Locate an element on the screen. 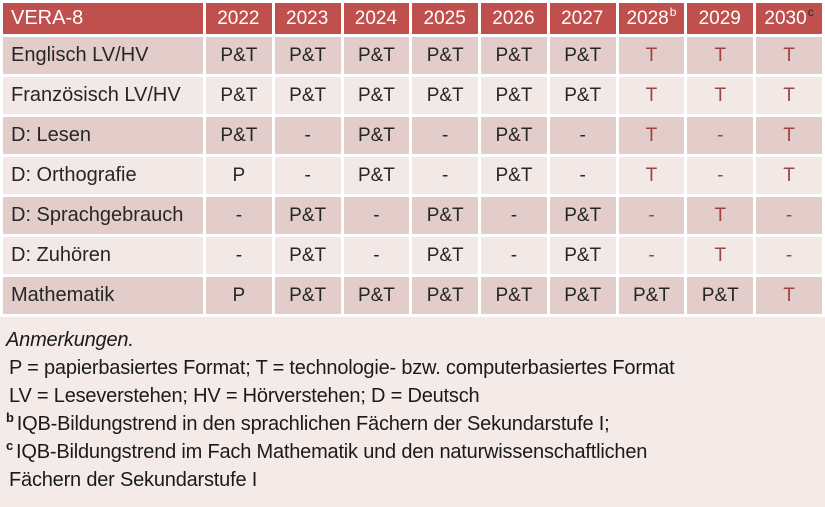  year-header-2026: 2026 is located at coordinates (514, 18).